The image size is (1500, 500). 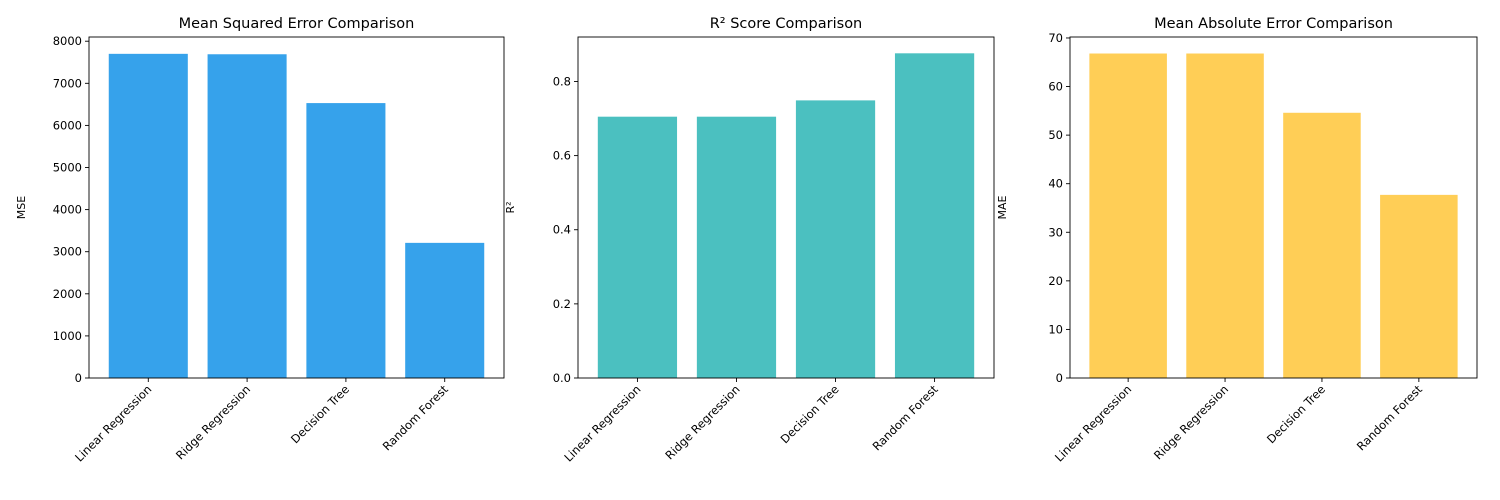 What do you see at coordinates (1055, 329) in the screenshot?
I see `y-tick-label: 10` at bounding box center [1055, 329].